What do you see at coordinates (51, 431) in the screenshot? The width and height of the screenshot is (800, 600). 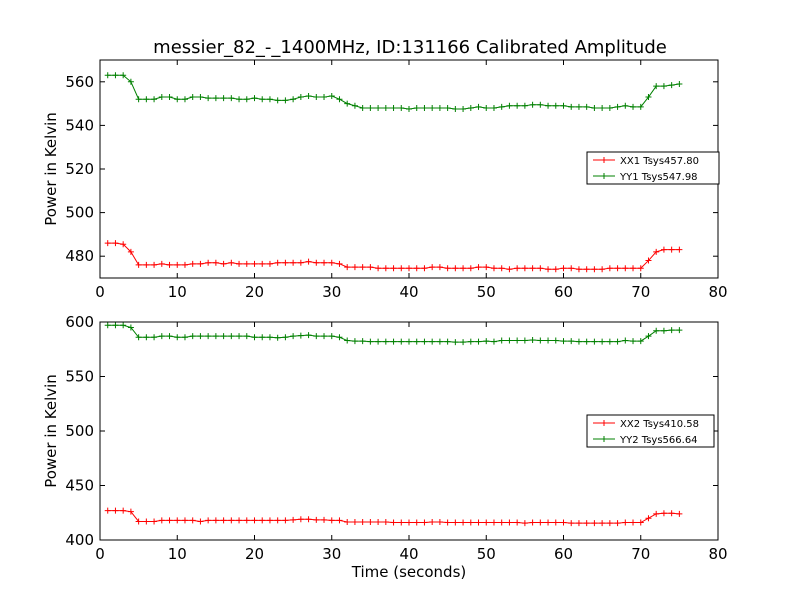 I see `chart-1-ylabel: Power in Kelvin` at bounding box center [51, 431].